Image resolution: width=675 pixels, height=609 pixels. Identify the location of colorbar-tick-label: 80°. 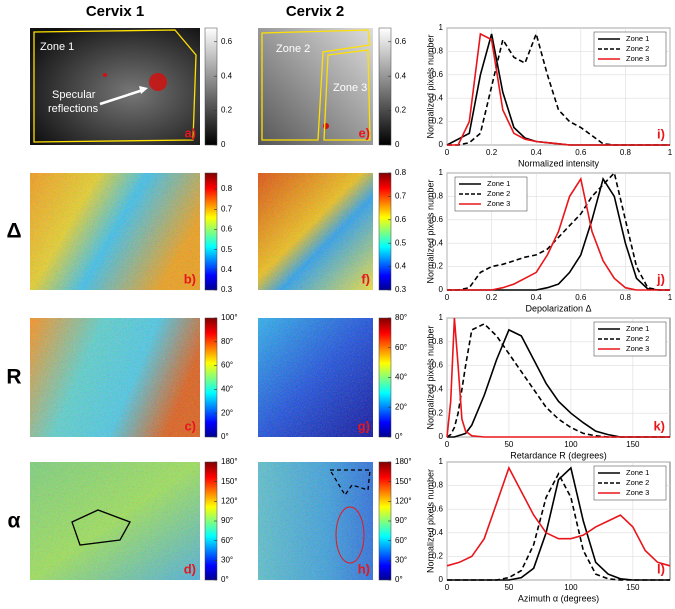
(227, 341).